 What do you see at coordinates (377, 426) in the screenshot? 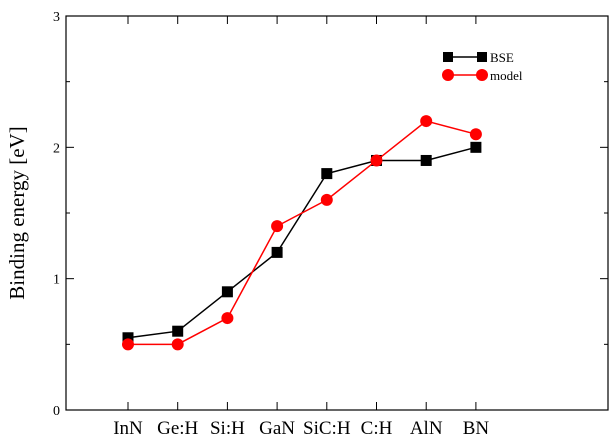
I see `x-tick-label: C:H` at bounding box center [377, 426].